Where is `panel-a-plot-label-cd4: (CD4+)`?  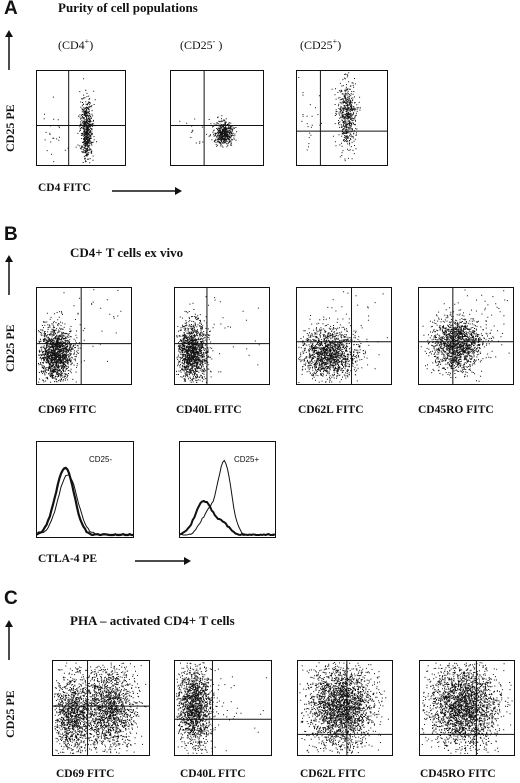
panel-a-plot-label-cd4: (CD4+) is located at coordinates (76, 44).